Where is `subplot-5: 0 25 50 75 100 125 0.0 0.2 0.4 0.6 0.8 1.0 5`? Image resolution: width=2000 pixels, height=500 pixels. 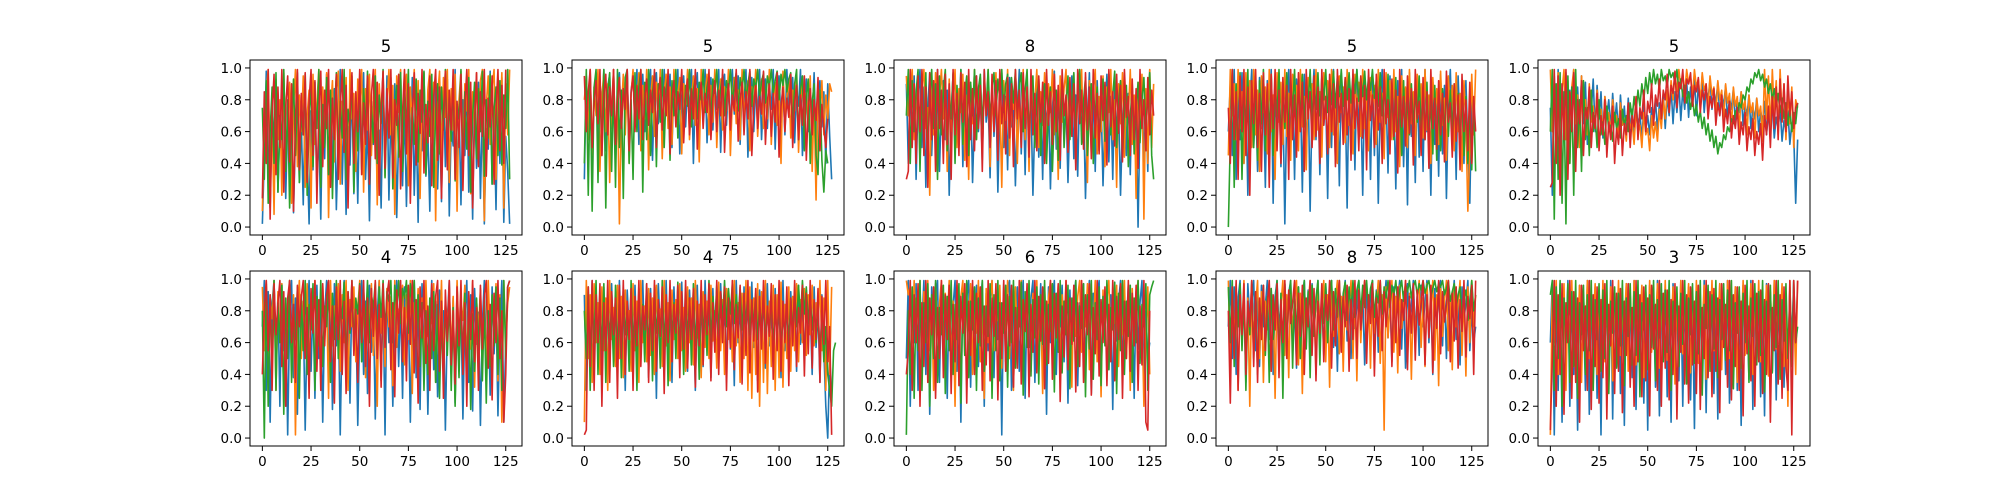 subplot-5: 0 25 50 75 100 125 0.0 0.2 0.4 0.6 0.8 1.0 5 is located at coordinates (1660, 148).